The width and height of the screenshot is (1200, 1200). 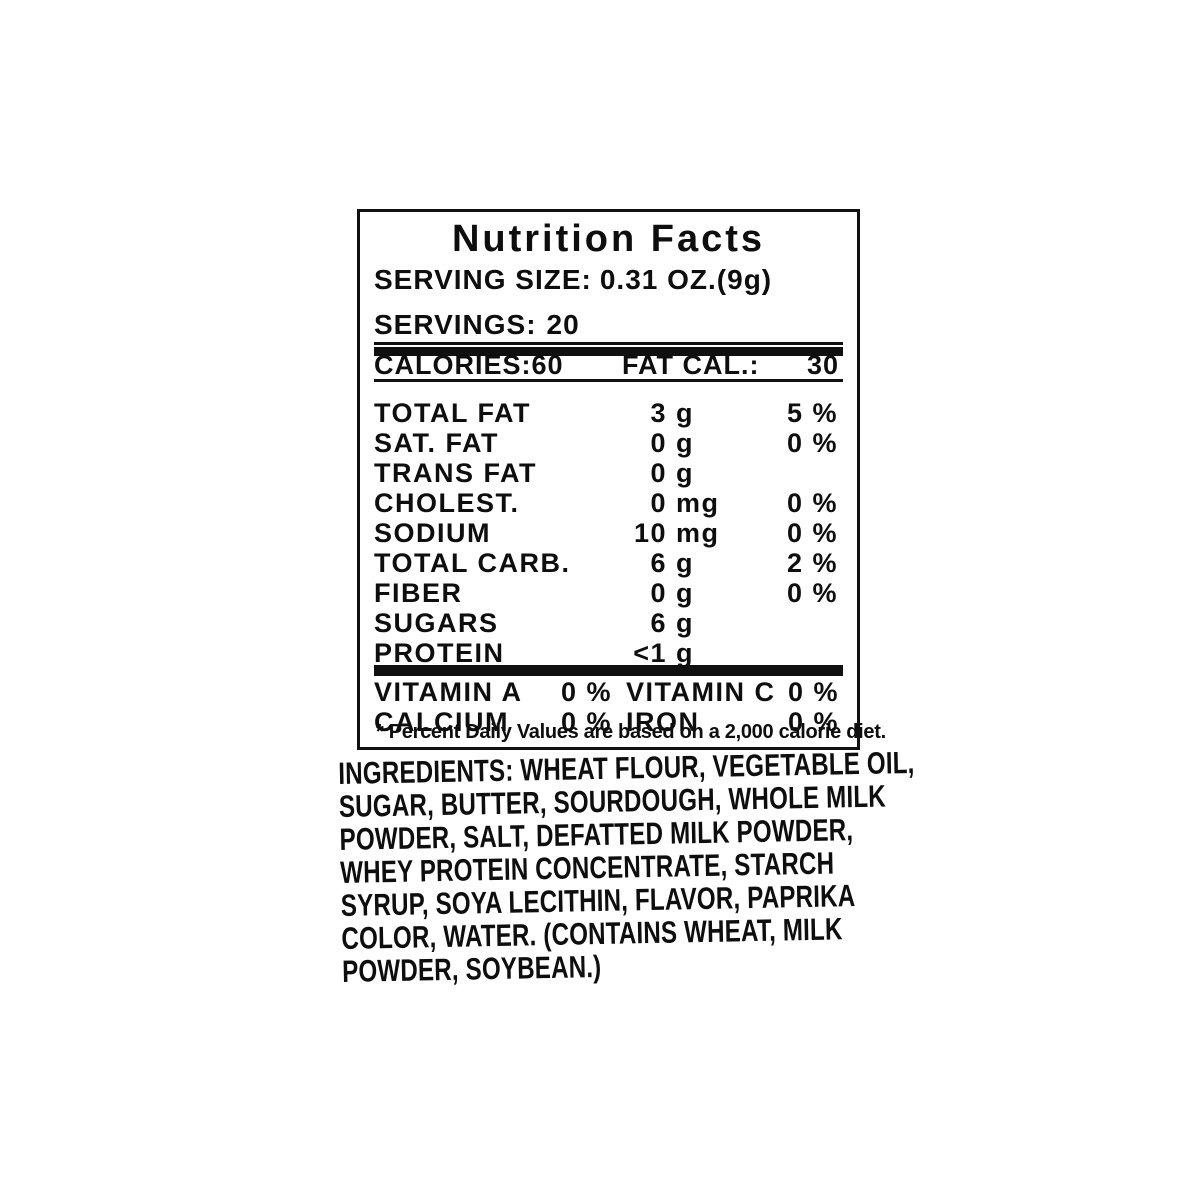 I want to click on nutrient-row-sat-fat: SAT. FAT 0 g 0 %, so click(x=608, y=443).